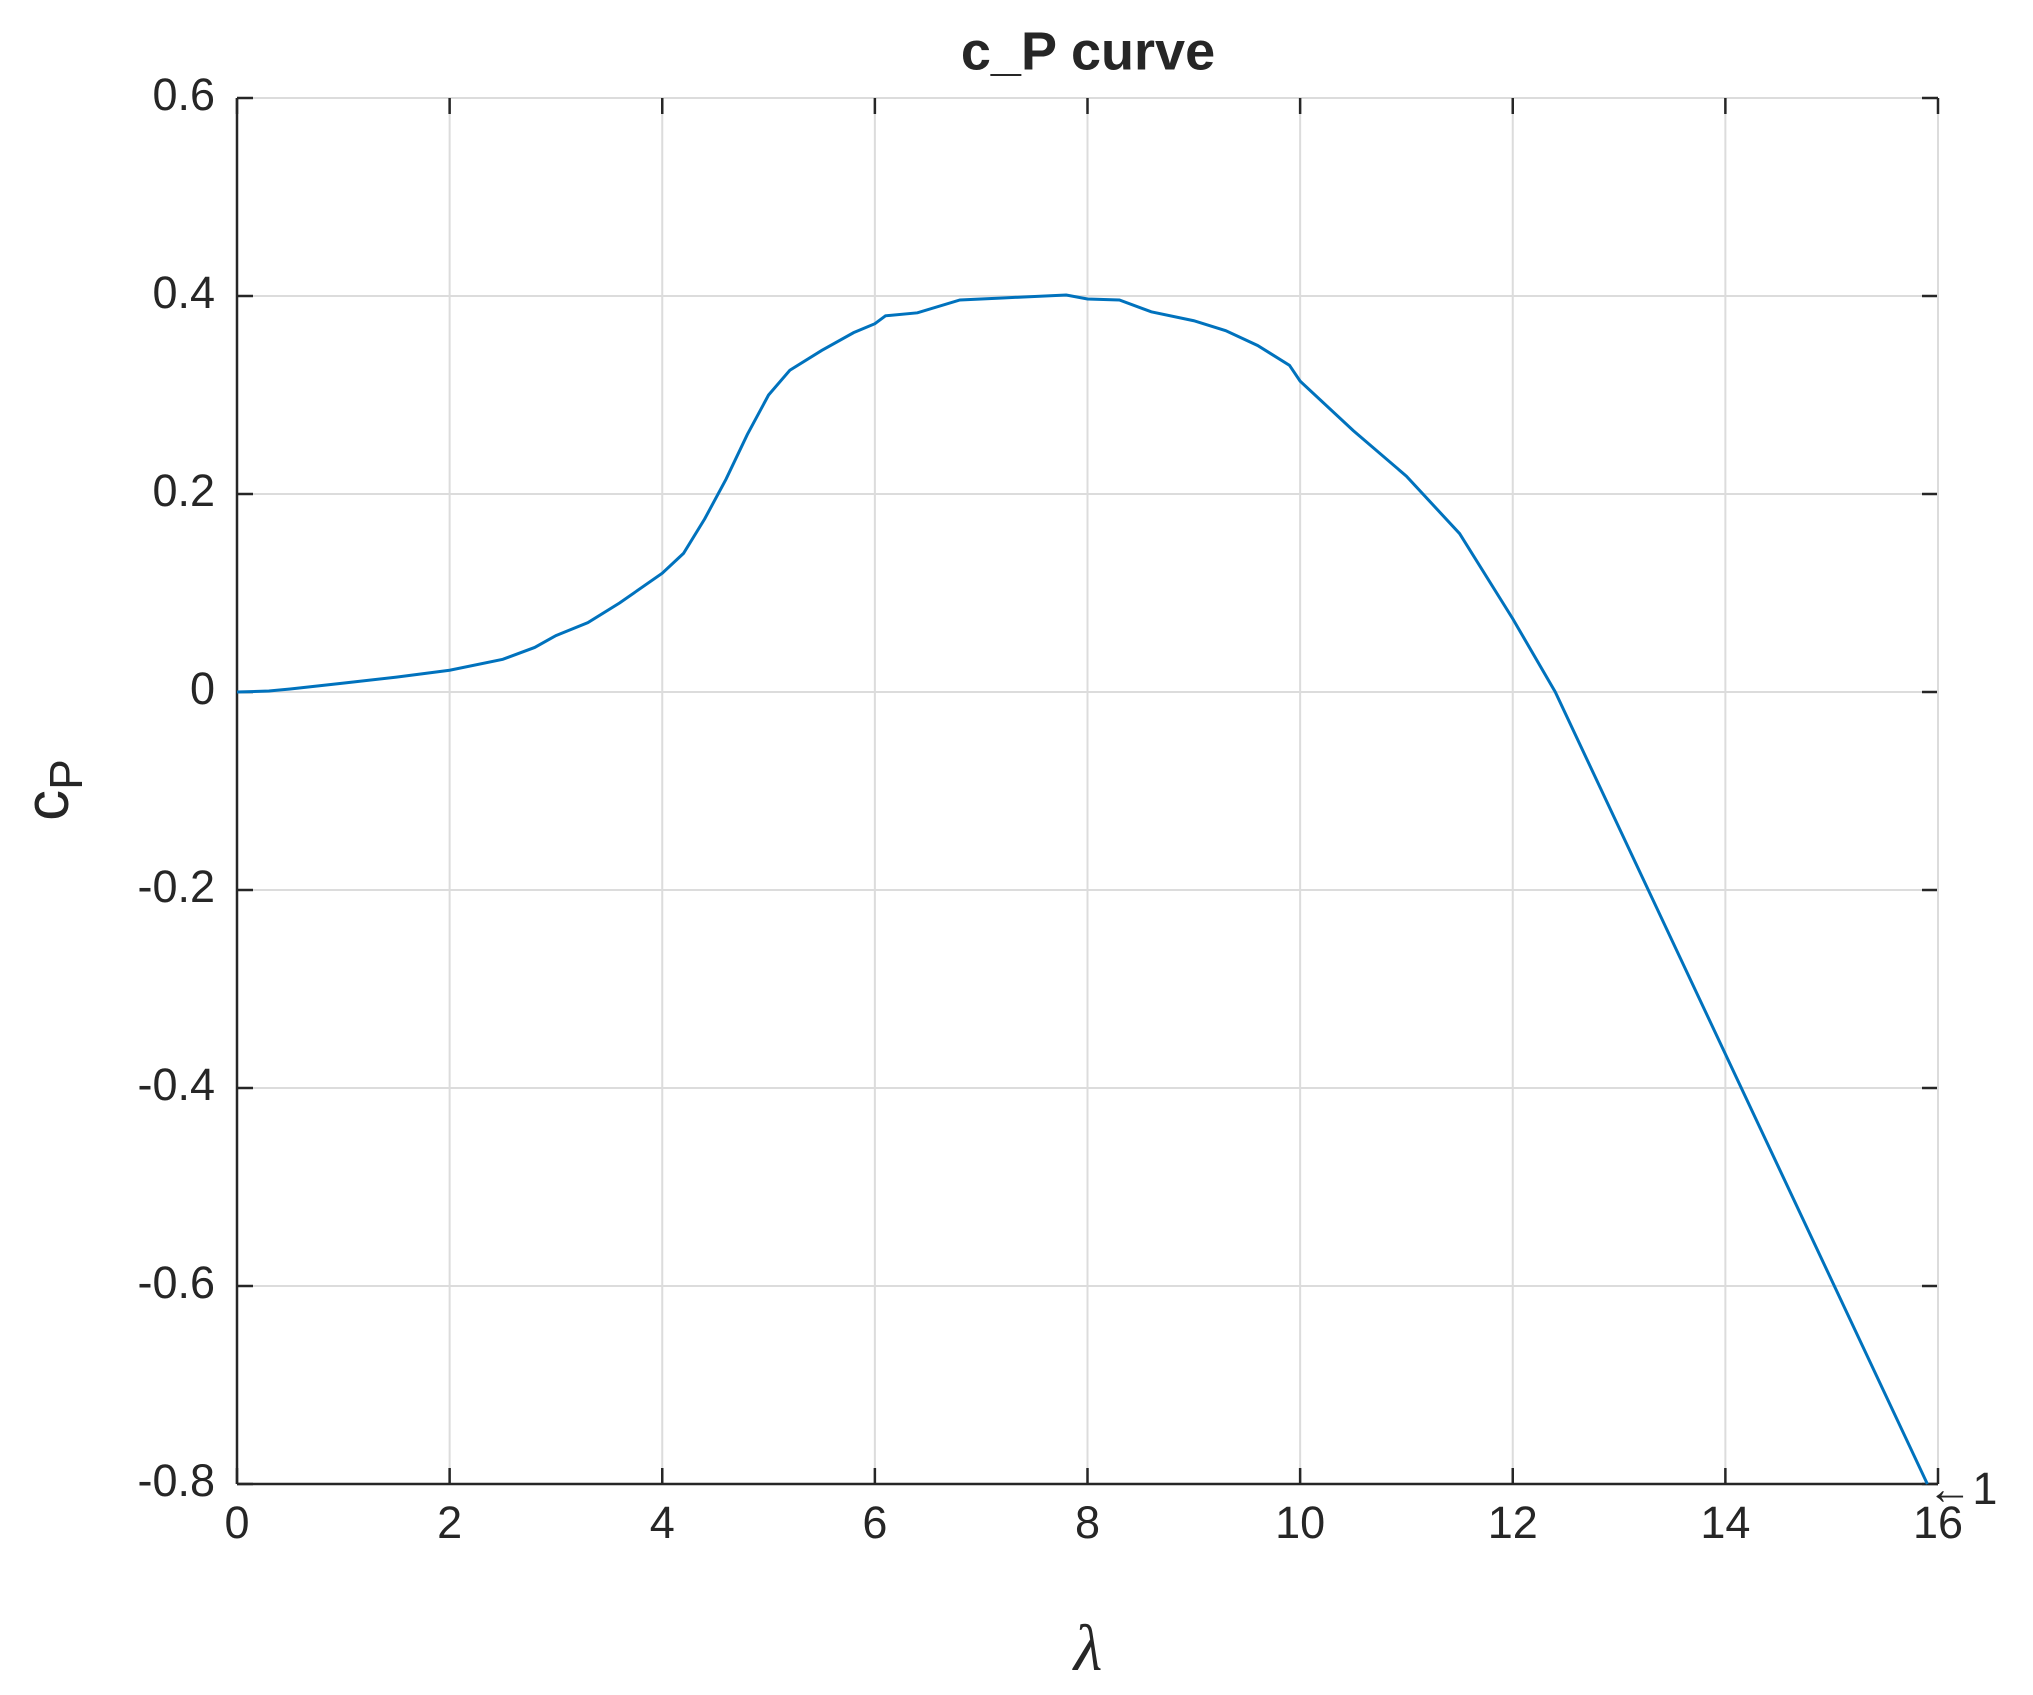  I want to click on x-tick-label: 4, so click(662, 1522).